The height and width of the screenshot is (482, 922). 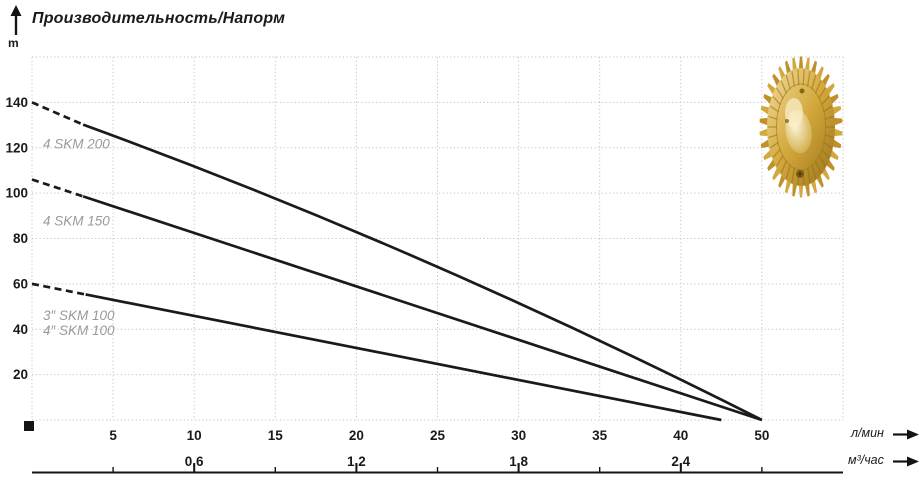 I want to click on y-tick-label: 20, so click(x=20, y=374).